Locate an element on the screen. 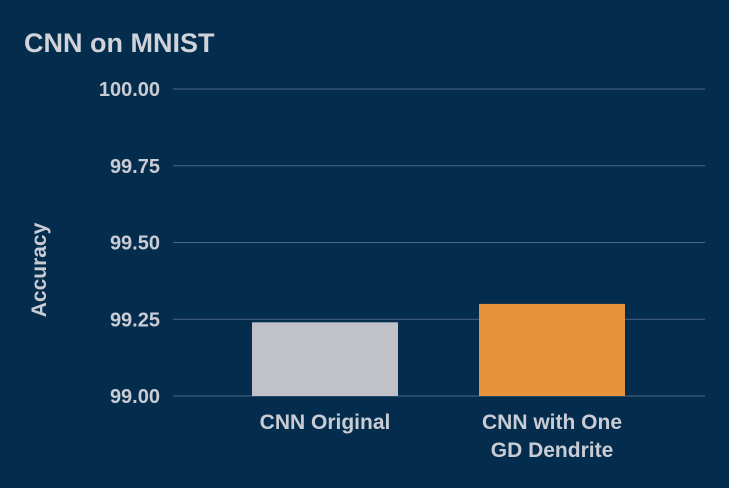 Image resolution: width=729 pixels, height=488 pixels. y-tick-label: 99.00 is located at coordinates (135, 397).